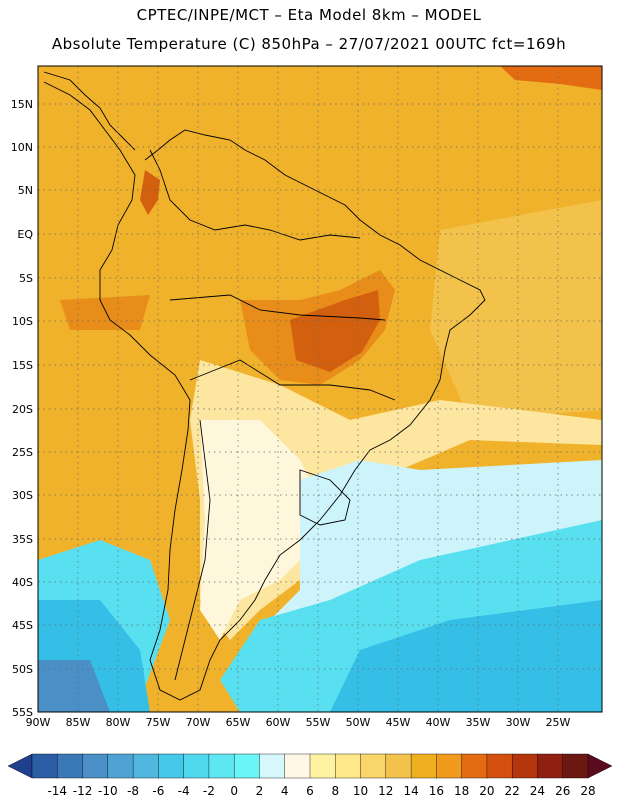  I want to click on lat-label: 10S, so click(22, 321).